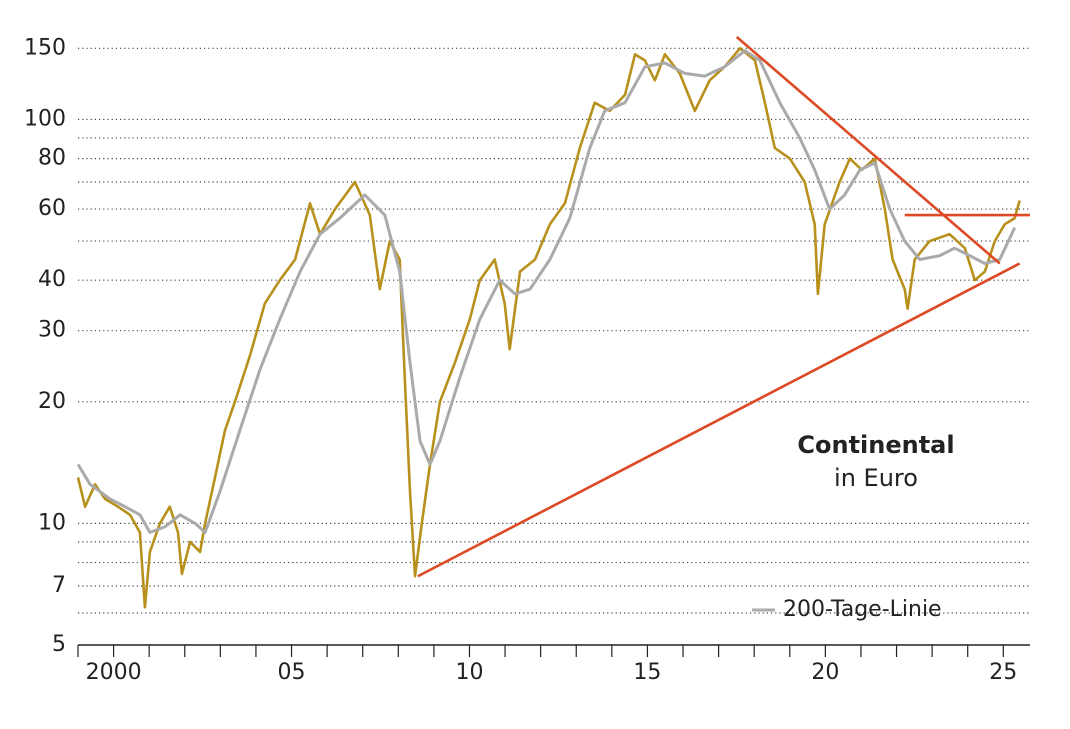 This screenshot has height=729, width=1070. Describe the element at coordinates (45, 118) in the screenshot. I see `y-tick-label: 100` at that location.